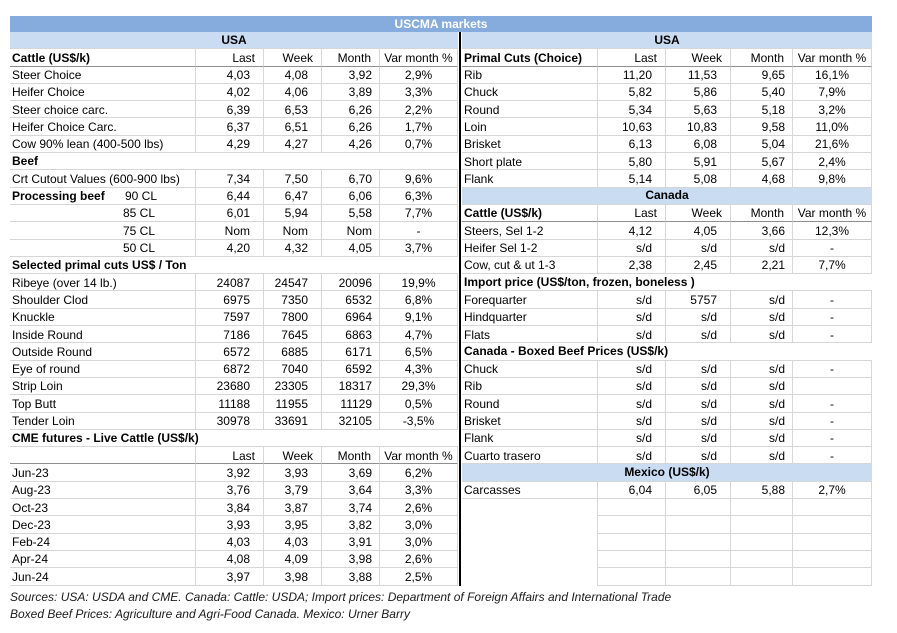 The image size is (897, 633). I want to click on row-label: Inside Round, so click(103, 335).